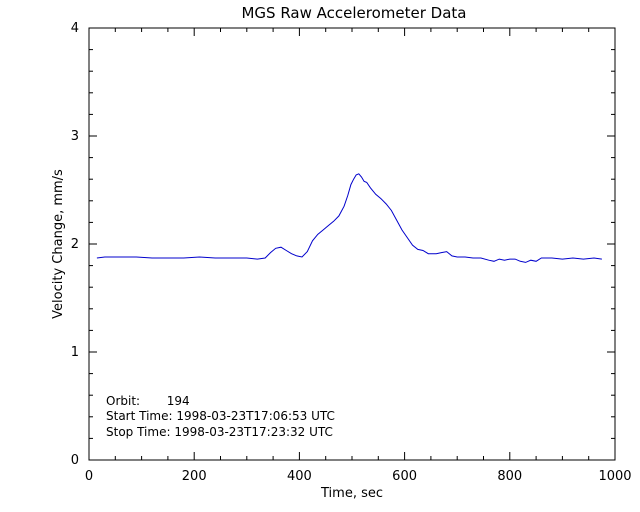  I want to click on x-axis-tick-labels: 0 200 400 600 800 1000, so click(358, 476).